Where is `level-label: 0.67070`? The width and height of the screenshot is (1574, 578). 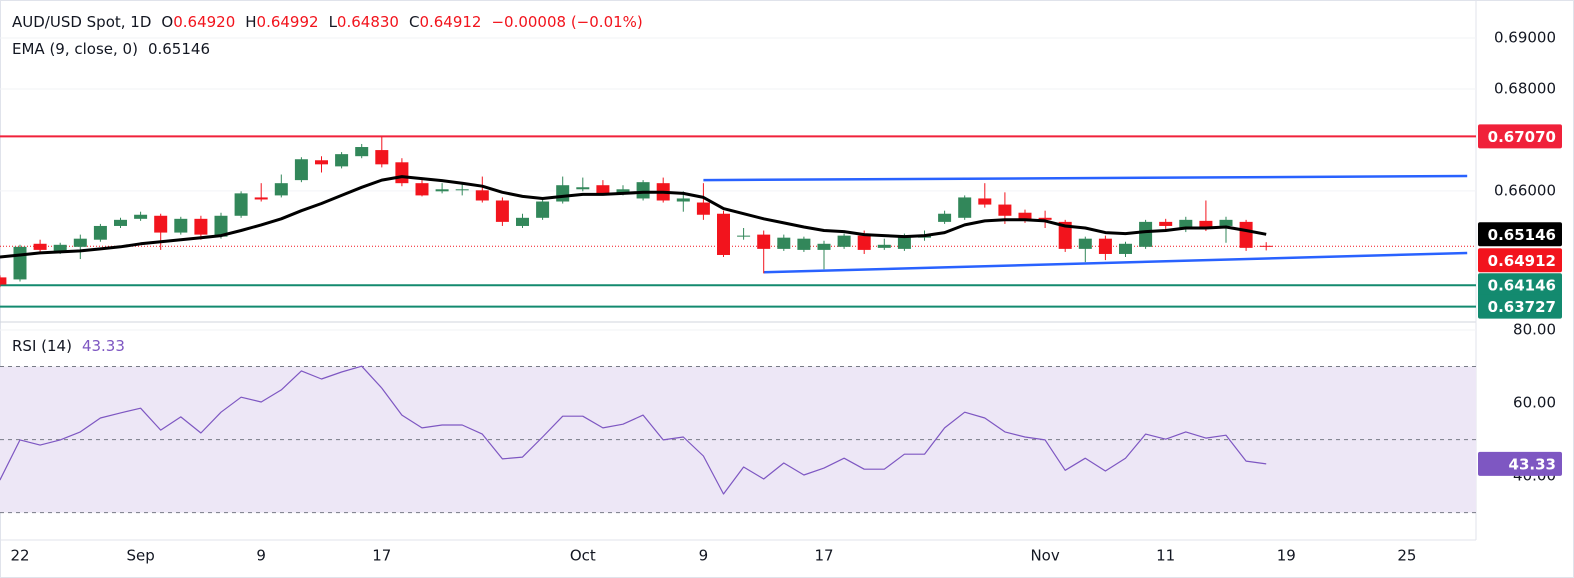 level-label: 0.67070 is located at coordinates (1522, 137).